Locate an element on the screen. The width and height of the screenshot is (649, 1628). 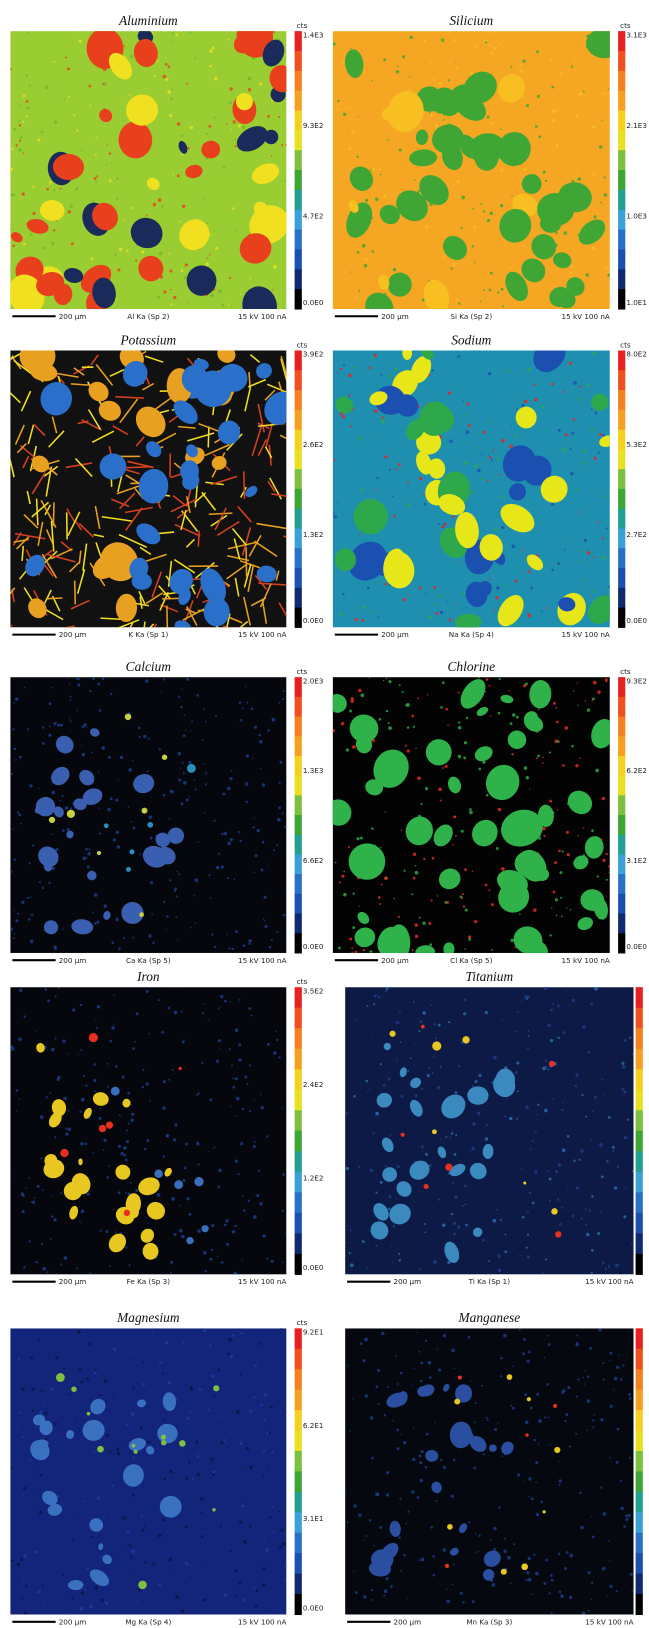
scale-bar-label: 200 µm is located at coordinates (395, 960).